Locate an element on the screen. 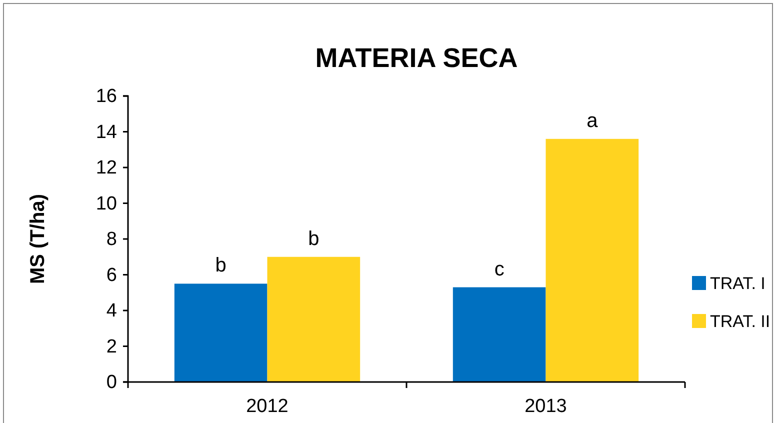  x-tick-label: 2012 is located at coordinates (267, 406).